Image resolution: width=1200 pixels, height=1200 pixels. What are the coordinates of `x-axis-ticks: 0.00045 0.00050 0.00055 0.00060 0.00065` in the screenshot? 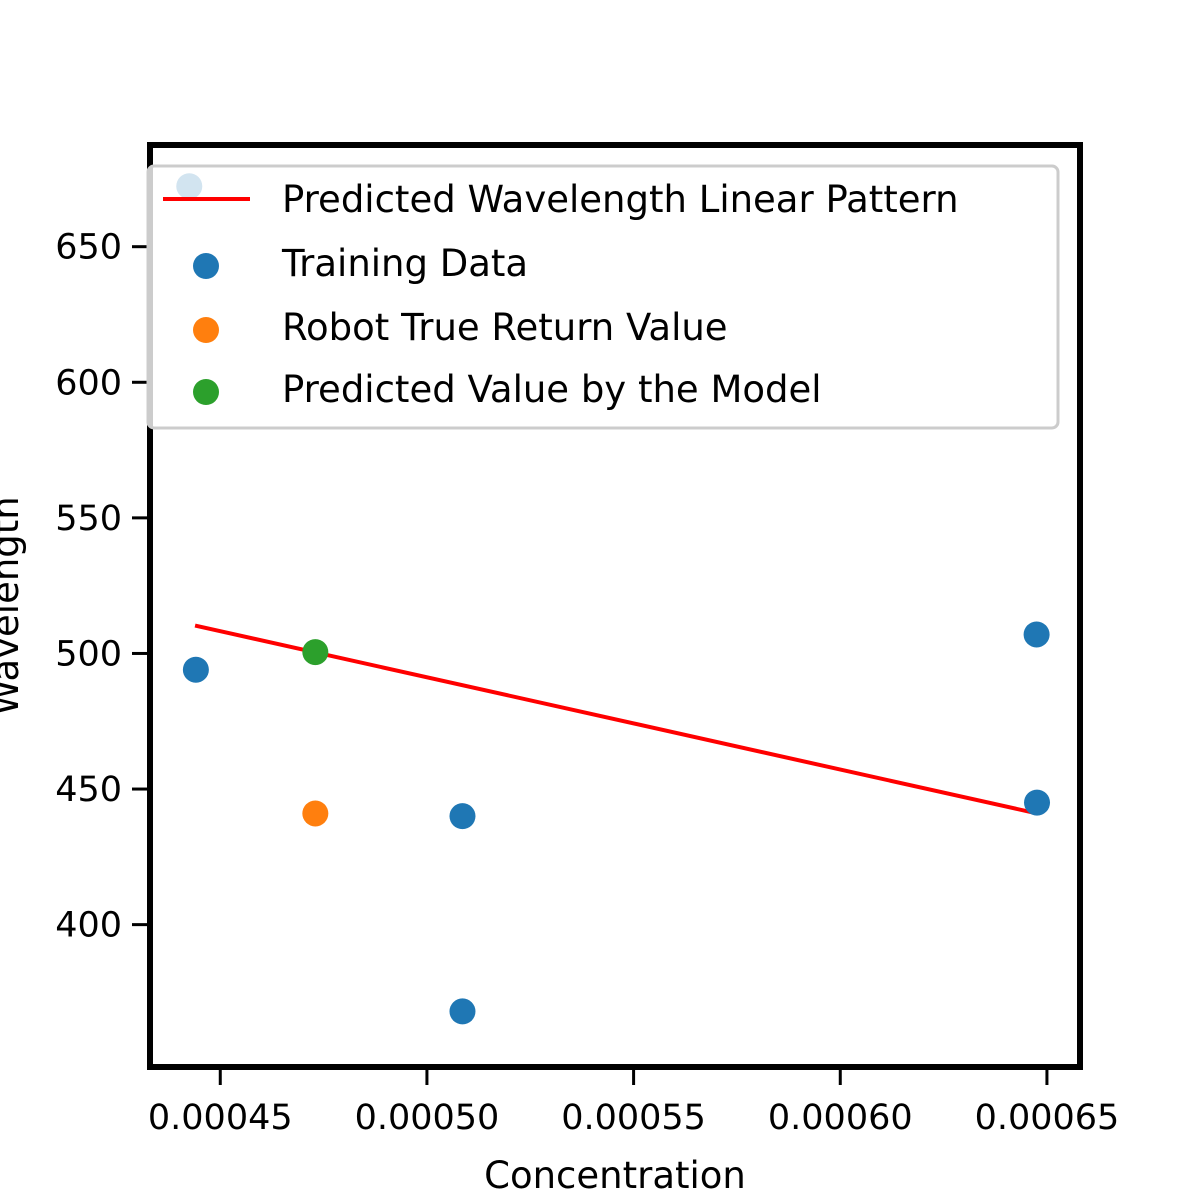 It's located at (633, 1104).